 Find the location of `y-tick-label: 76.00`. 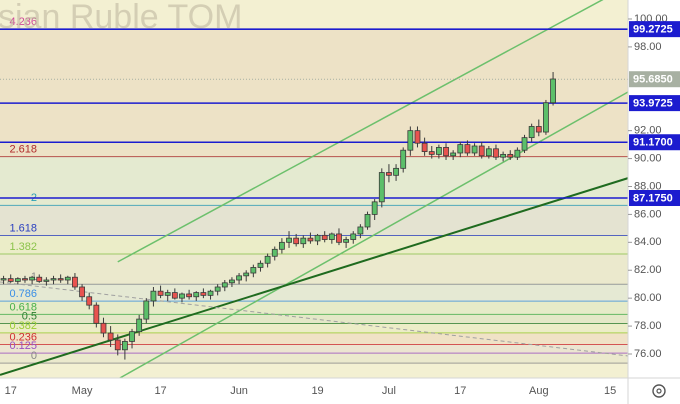

y-tick-label: 76.00 is located at coordinates (648, 354).